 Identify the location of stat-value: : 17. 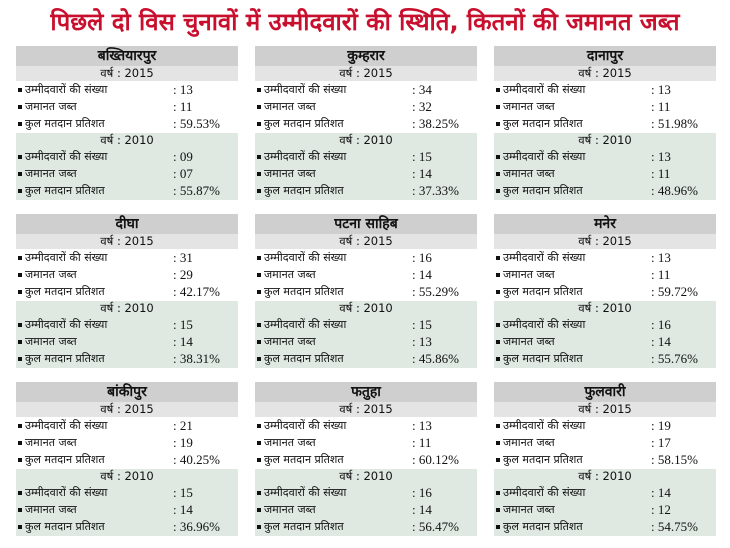
(661, 442).